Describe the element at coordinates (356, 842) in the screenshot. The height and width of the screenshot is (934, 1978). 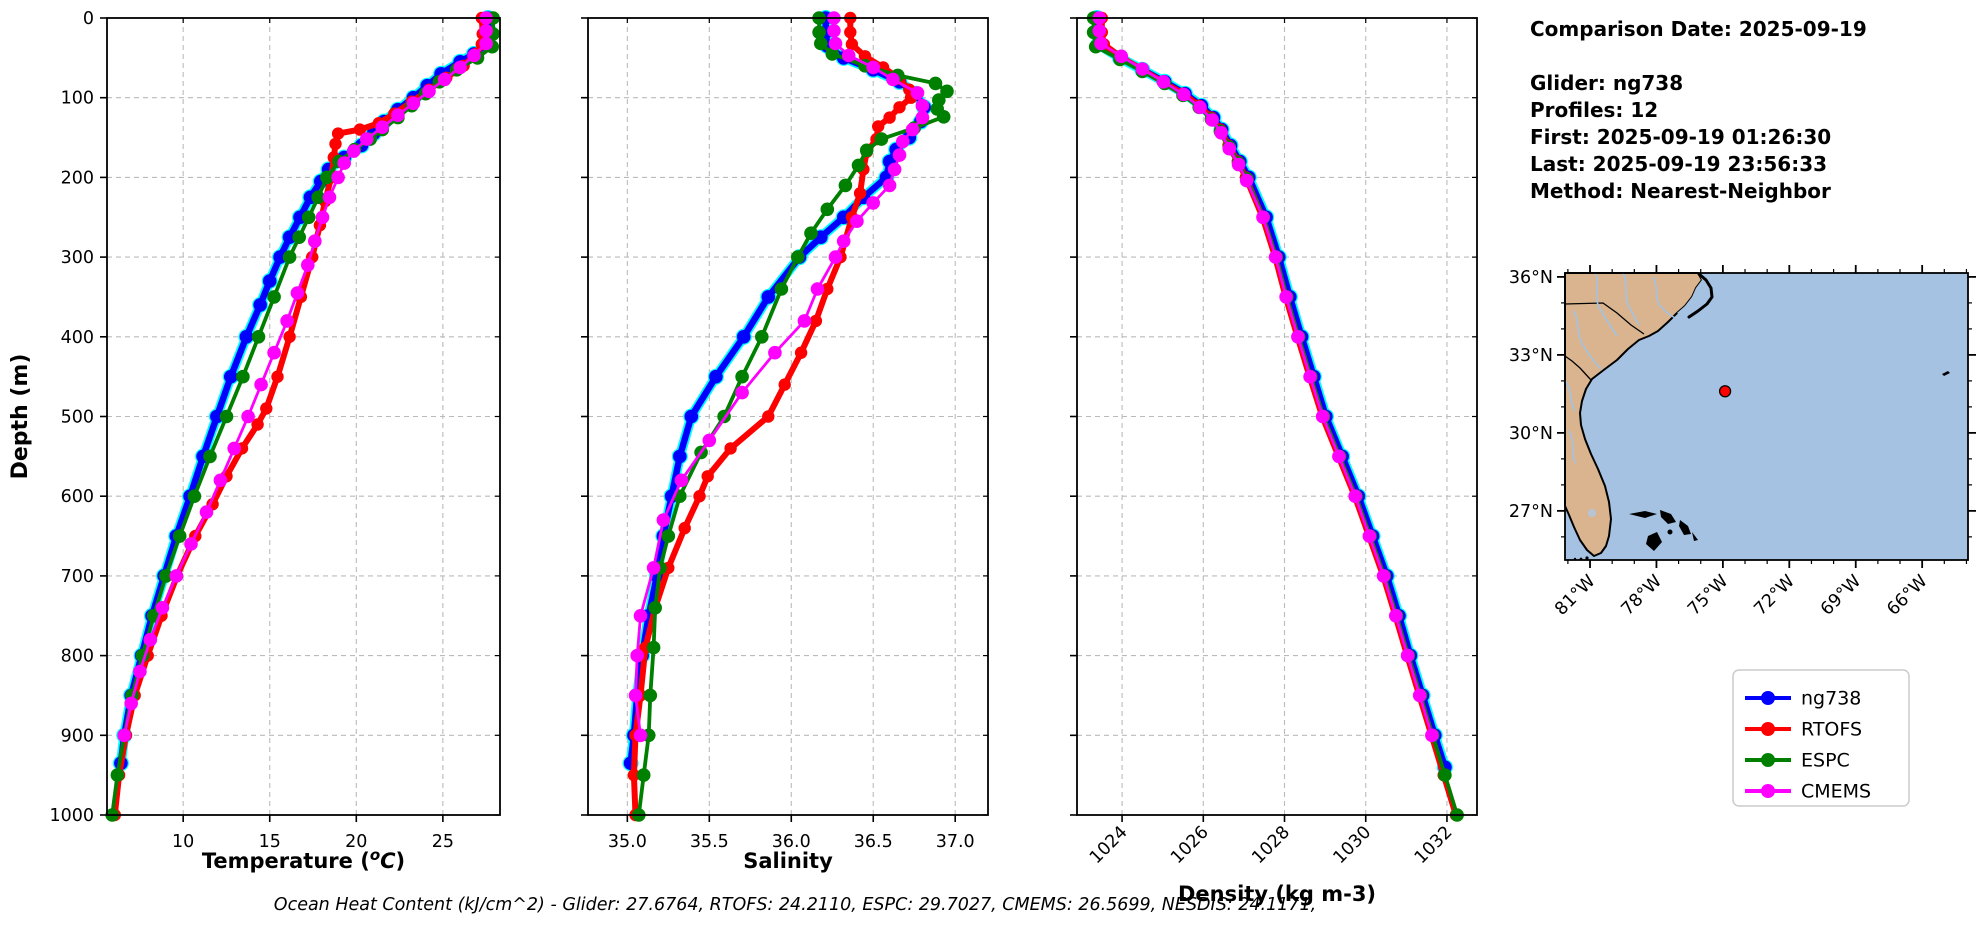
I see `x-tick-label: 20` at that location.